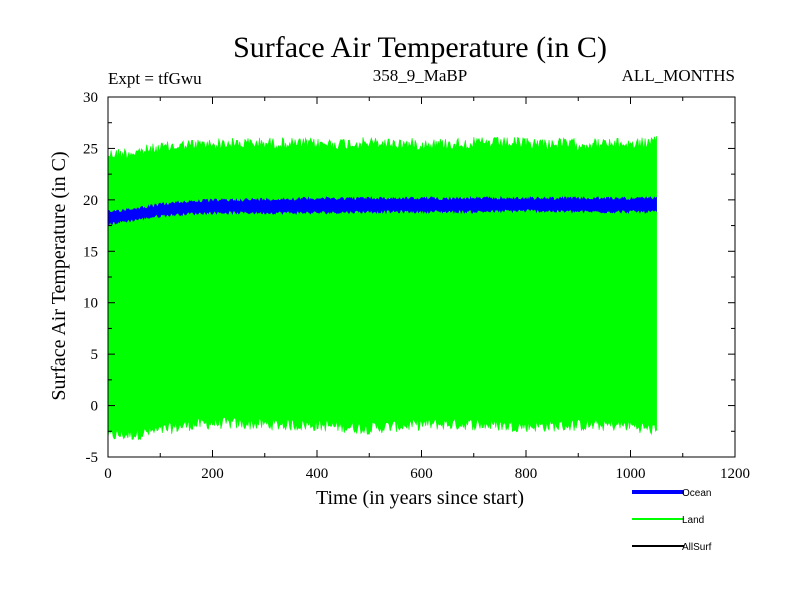 The image size is (800, 600). Describe the element at coordinates (155, 78) in the screenshot. I see `subtitle-experiment: Expt = tfGwu` at that location.